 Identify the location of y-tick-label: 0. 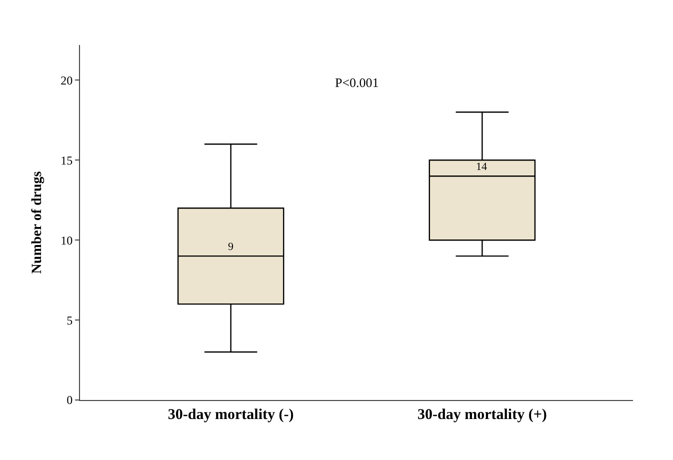
(69, 400).